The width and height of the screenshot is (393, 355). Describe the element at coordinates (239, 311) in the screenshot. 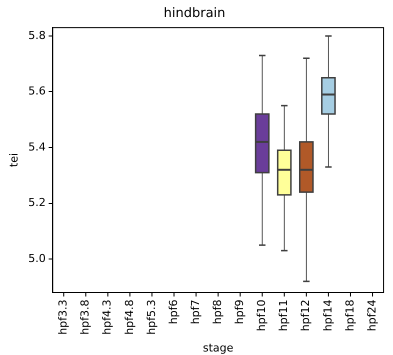

I see `x-tick-label: hpf9` at that location.